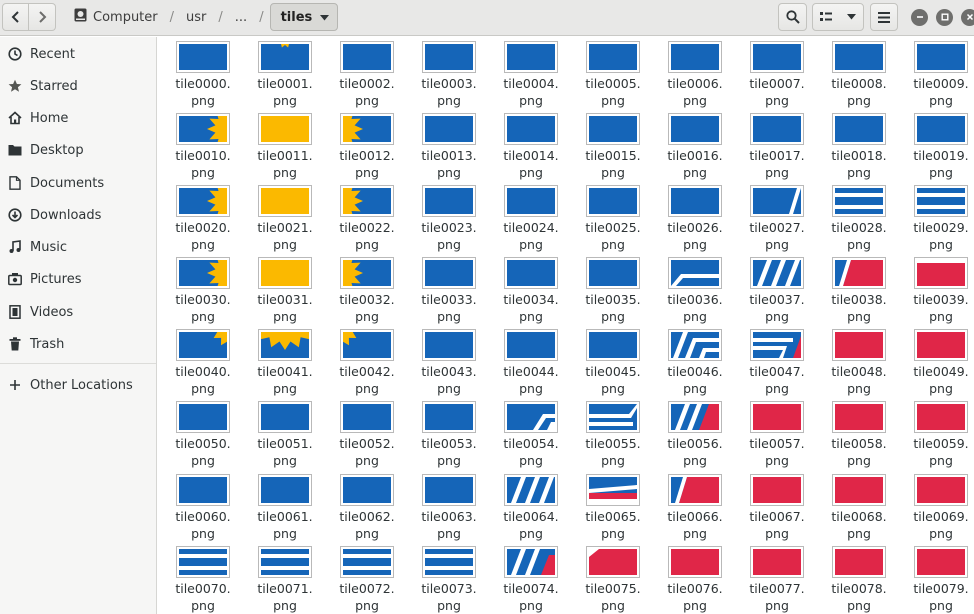 The height and width of the screenshot is (614, 974). What do you see at coordinates (859, 73) in the screenshot?
I see `file-item: tile0008. png` at bounding box center [859, 73].